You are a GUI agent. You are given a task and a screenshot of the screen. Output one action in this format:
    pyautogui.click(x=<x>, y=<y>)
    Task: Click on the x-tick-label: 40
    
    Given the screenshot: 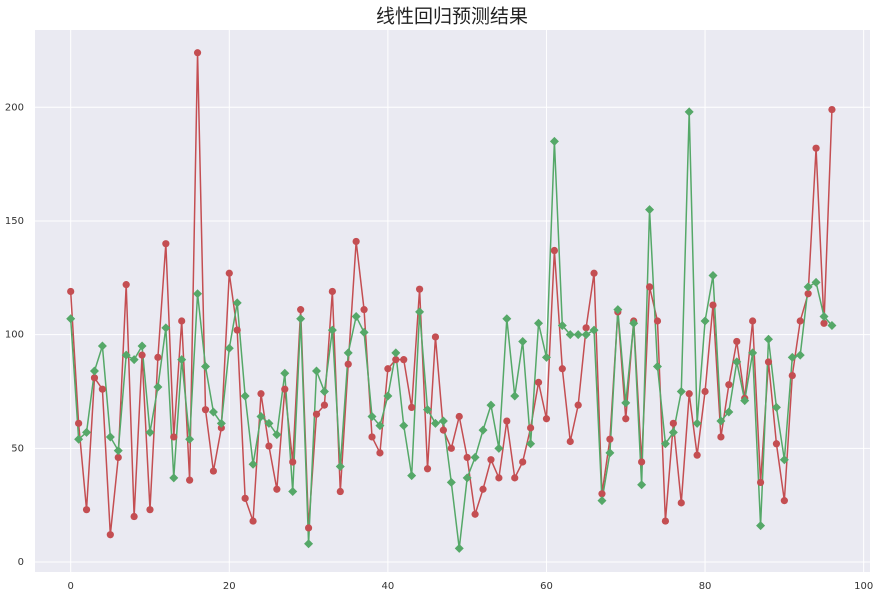 What is the action you would take?
    pyautogui.click(x=388, y=586)
    